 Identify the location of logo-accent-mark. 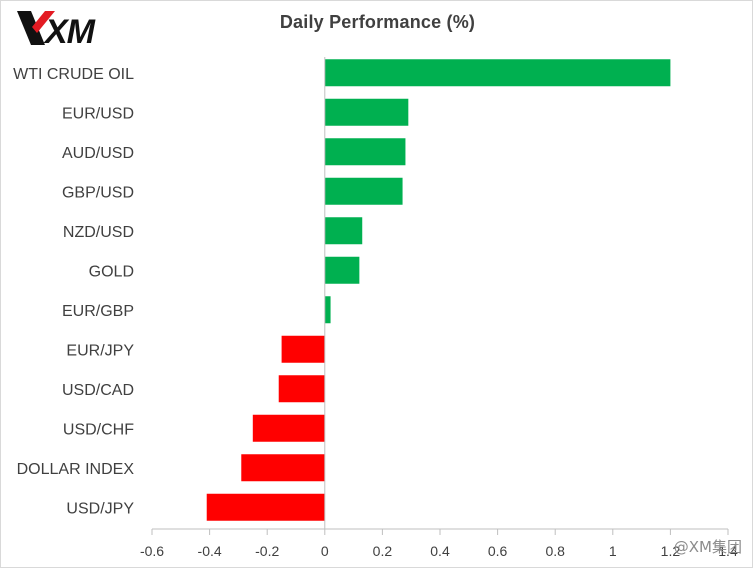
(43, 22).